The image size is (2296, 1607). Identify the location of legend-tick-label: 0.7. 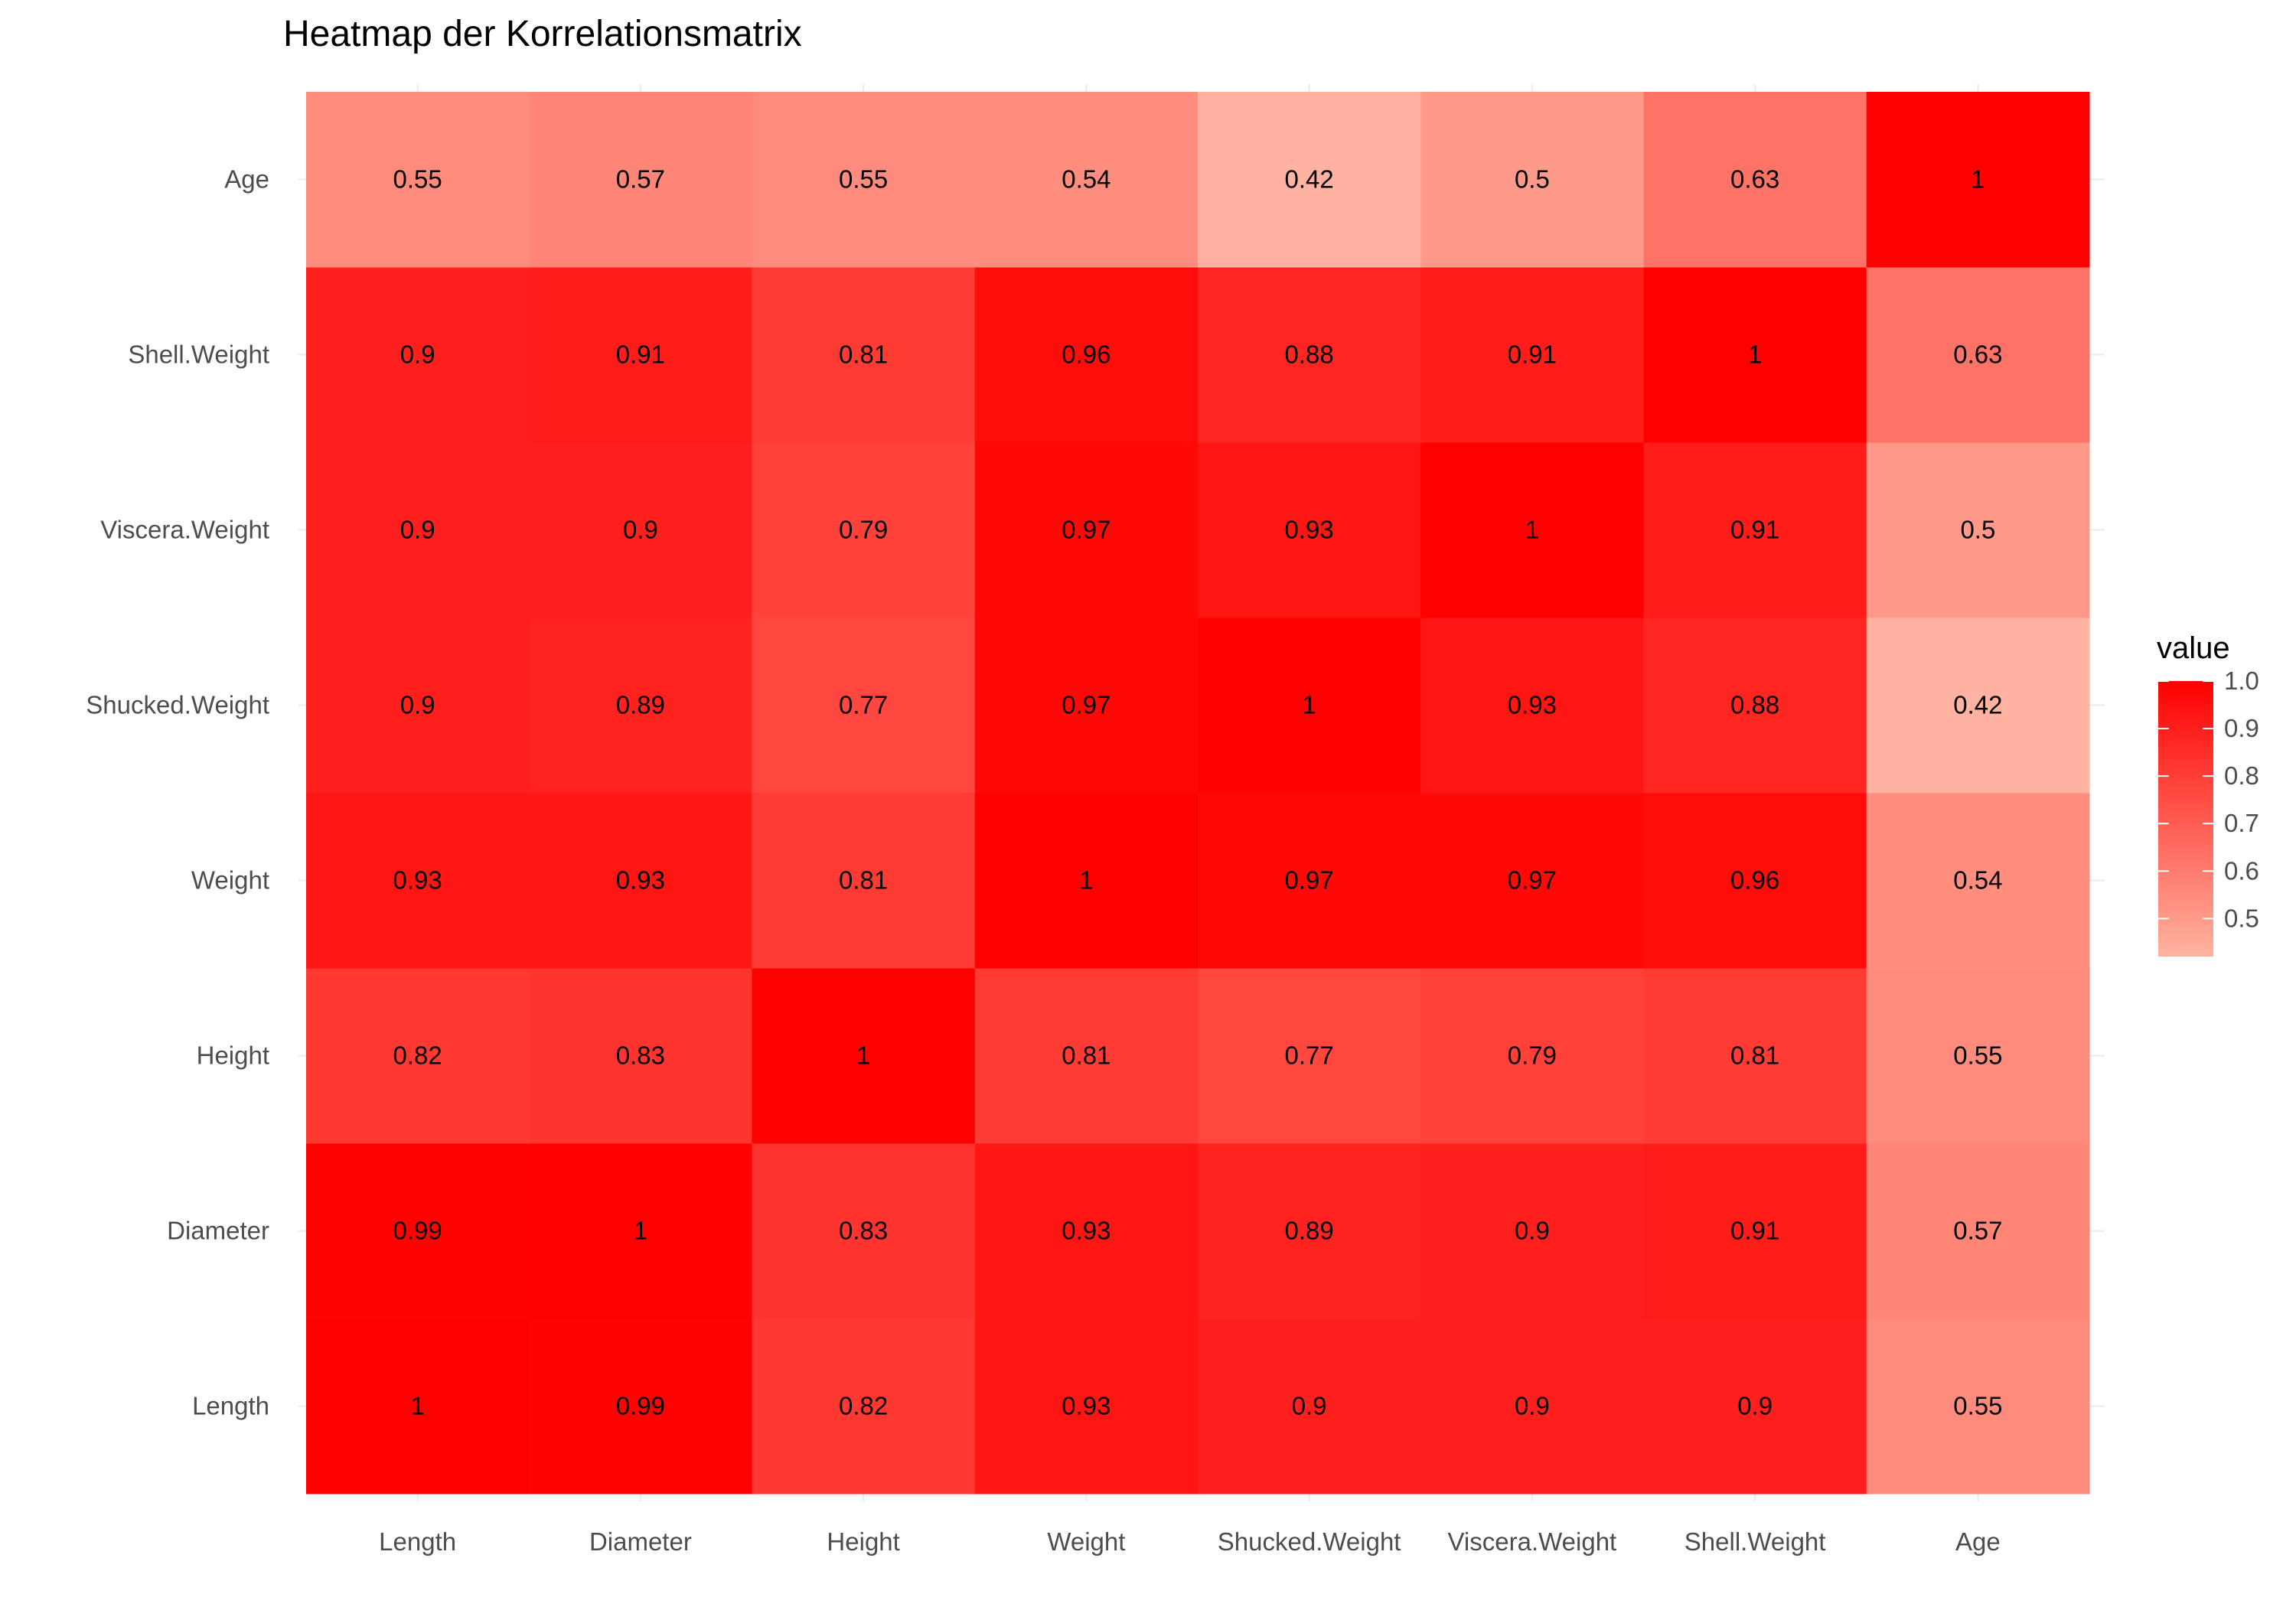
(2241, 823).